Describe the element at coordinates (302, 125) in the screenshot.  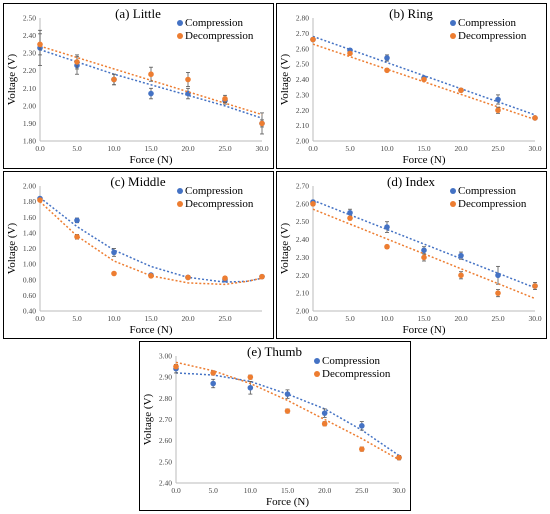
I see `y-tick-label: 2.10` at that location.